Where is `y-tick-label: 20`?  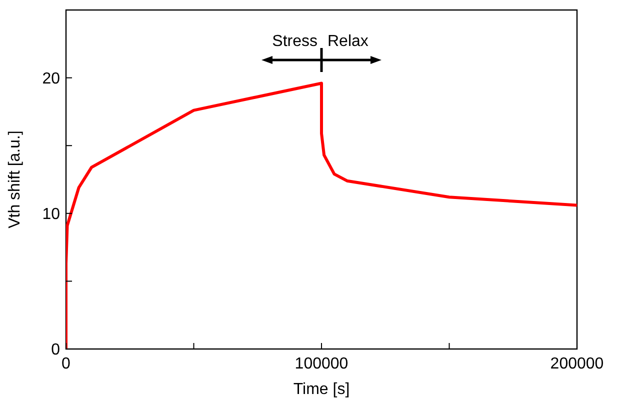
y-tick-label: 20 is located at coordinates (51, 79).